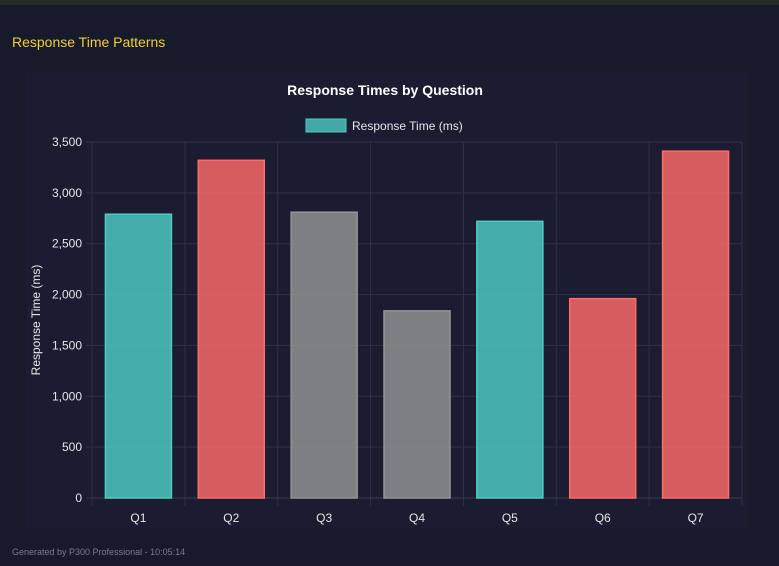  Describe the element at coordinates (385, 90) in the screenshot. I see `chart-title: Response Times by Question` at that location.